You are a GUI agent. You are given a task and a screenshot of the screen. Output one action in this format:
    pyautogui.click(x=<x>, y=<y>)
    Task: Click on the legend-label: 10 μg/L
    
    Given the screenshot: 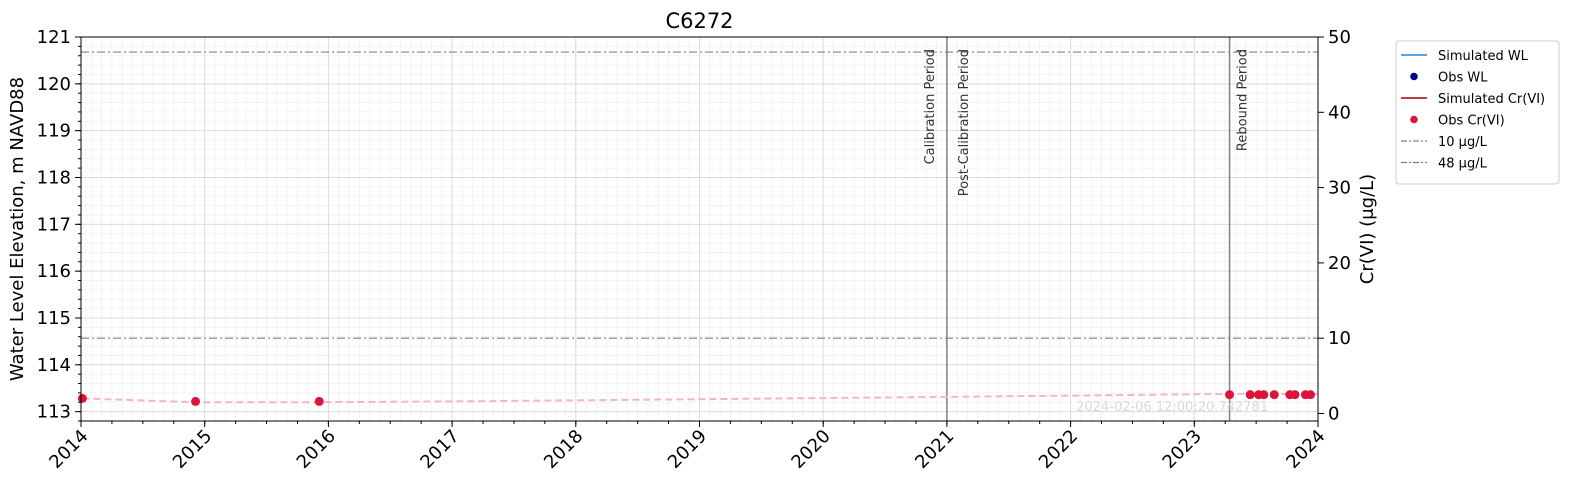 What is the action you would take?
    pyautogui.click(x=1463, y=142)
    